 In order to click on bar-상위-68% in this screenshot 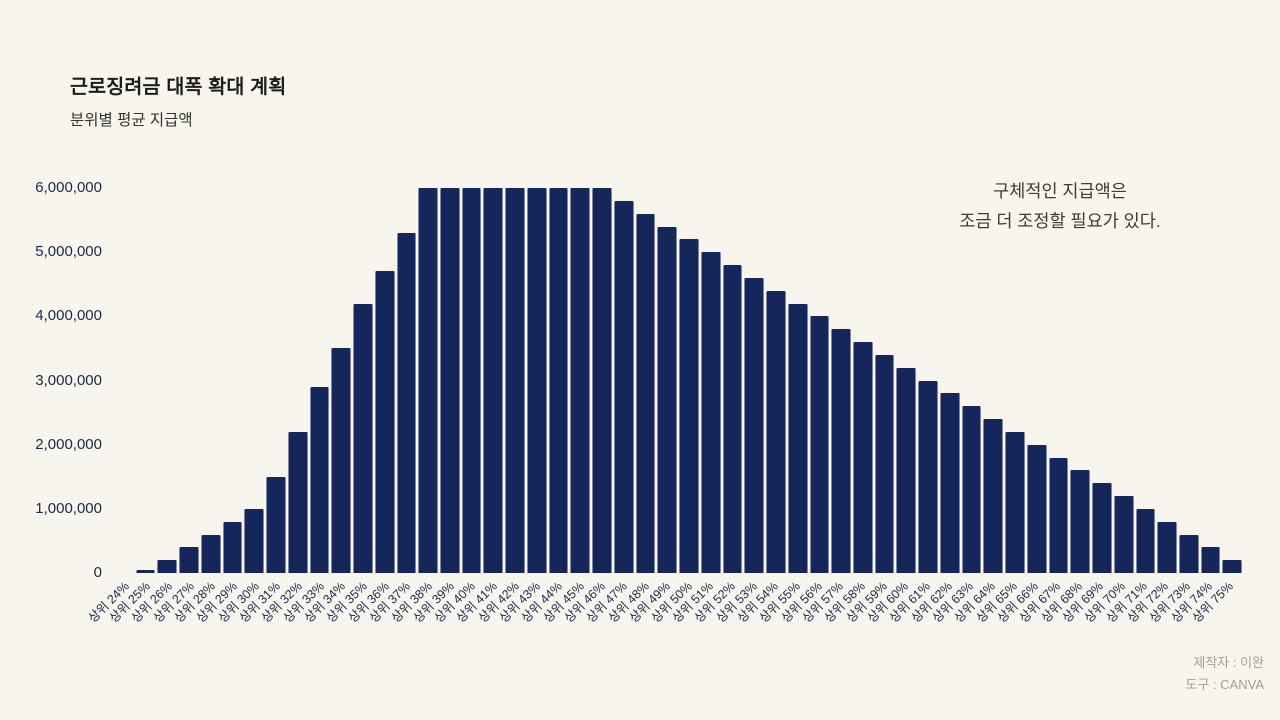, I will do `click(1080, 521)`.